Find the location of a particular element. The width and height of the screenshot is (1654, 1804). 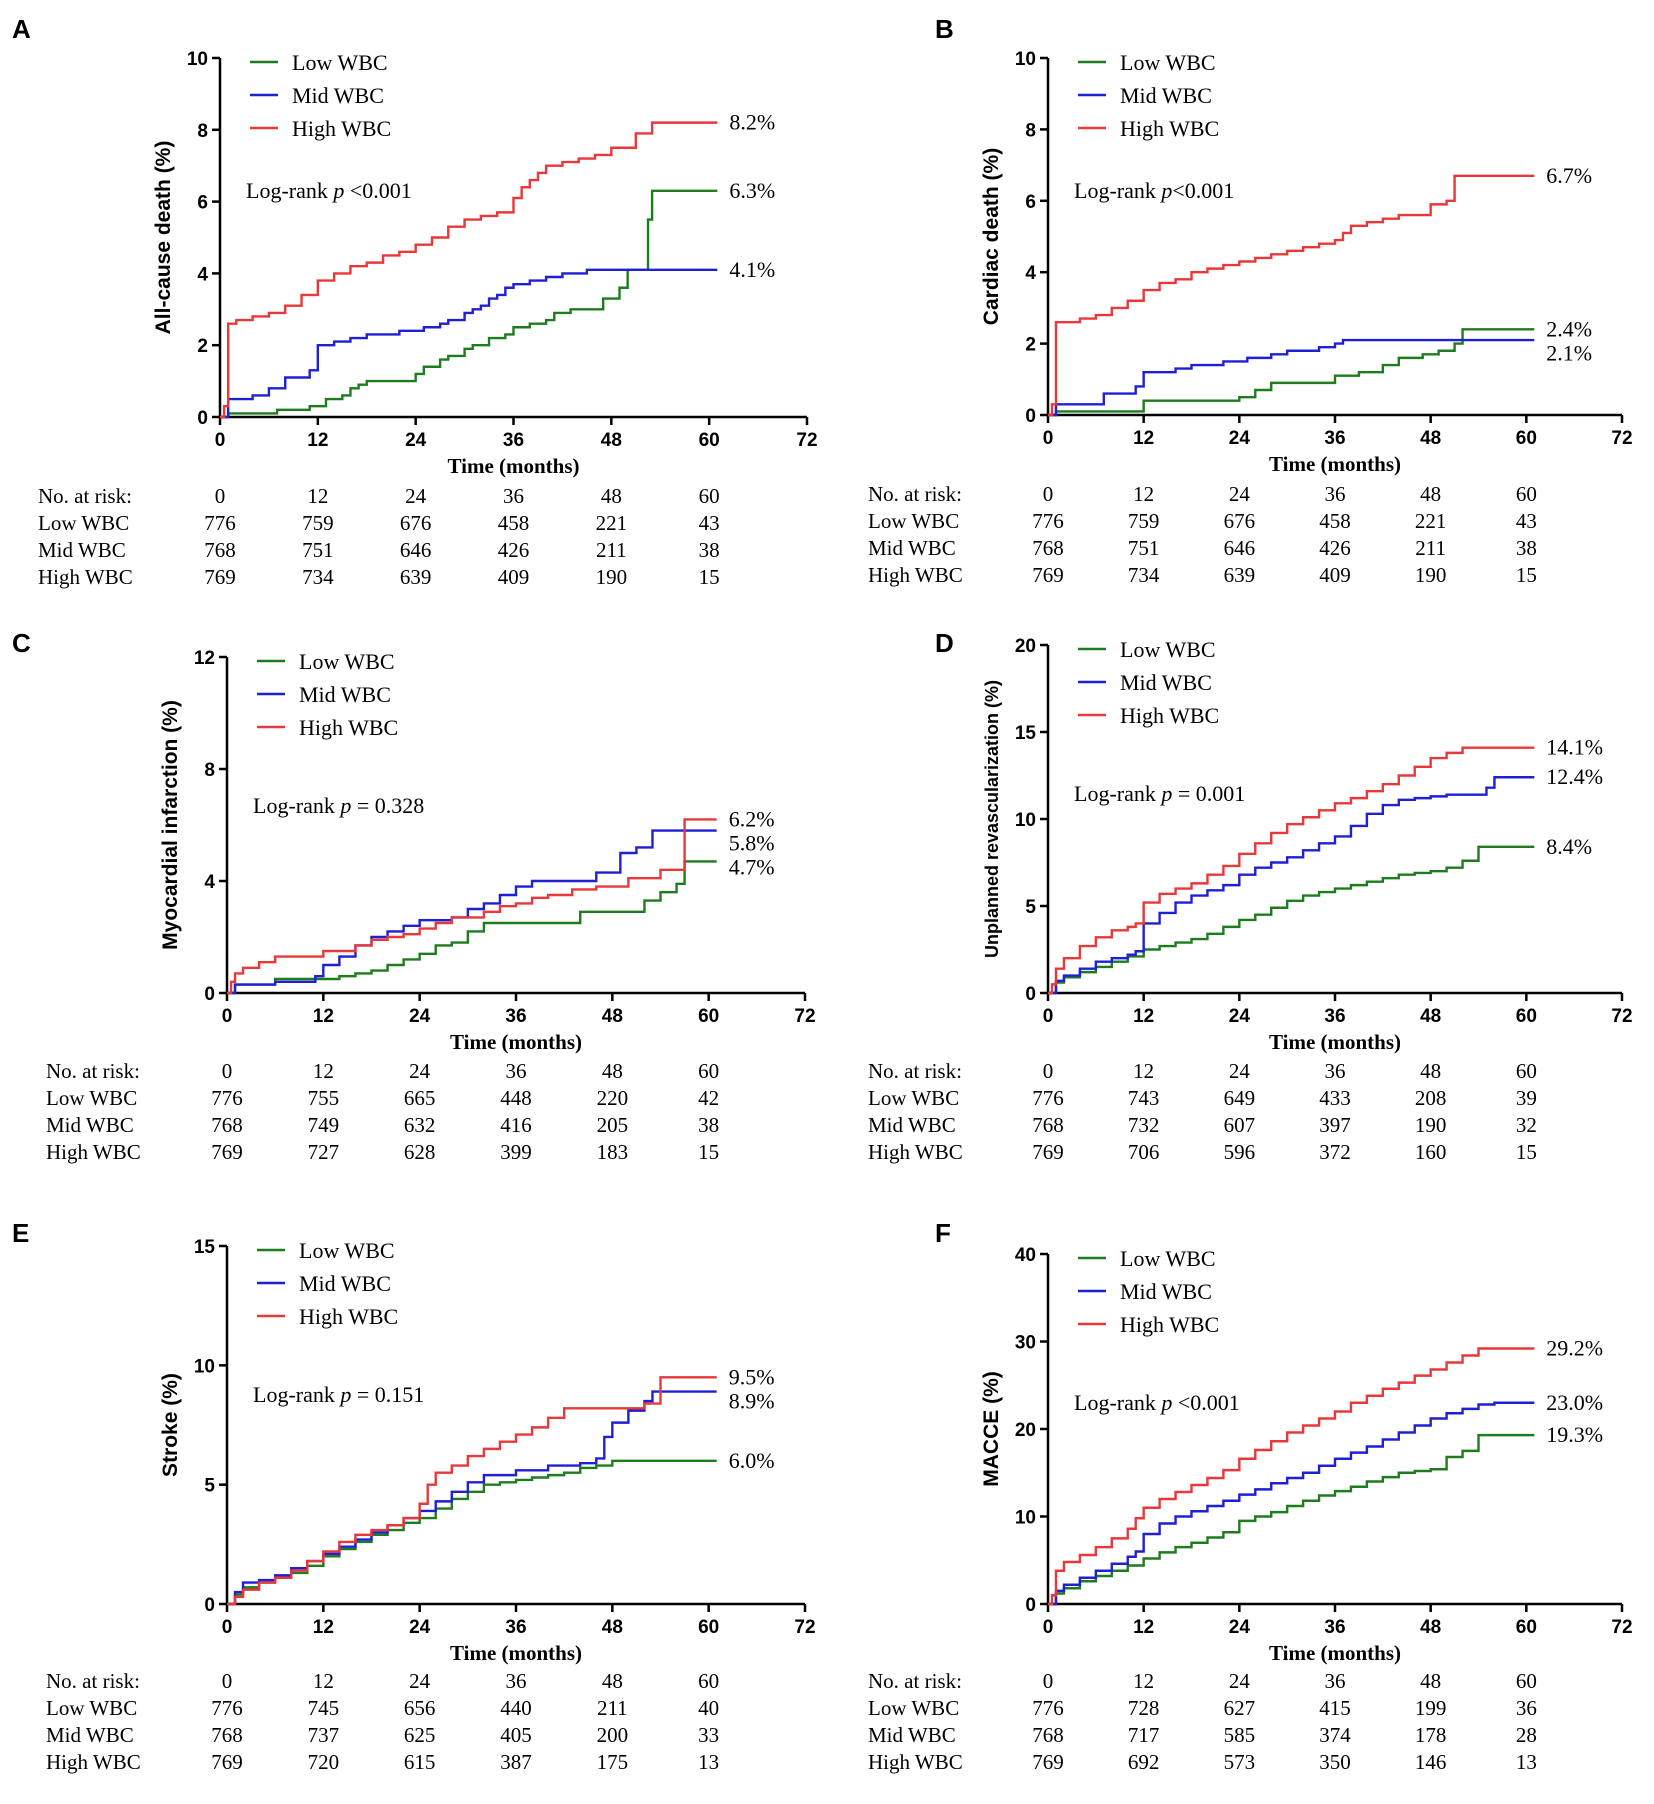

x-tick-label: 12 is located at coordinates (323, 1016).